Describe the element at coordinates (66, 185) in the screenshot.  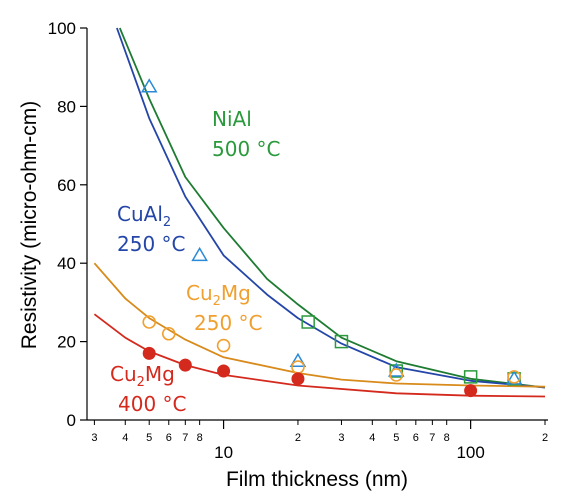
I see `y-tick-label: 60` at that location.